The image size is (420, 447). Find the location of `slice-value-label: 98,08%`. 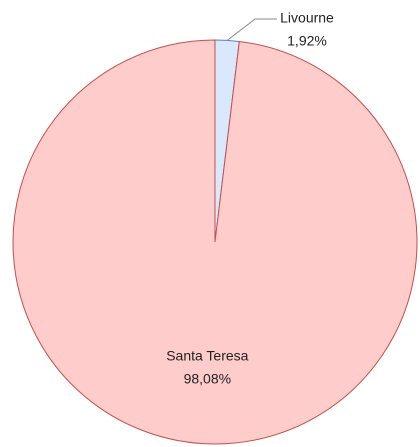

slice-value-label: 98,08% is located at coordinates (207, 379).